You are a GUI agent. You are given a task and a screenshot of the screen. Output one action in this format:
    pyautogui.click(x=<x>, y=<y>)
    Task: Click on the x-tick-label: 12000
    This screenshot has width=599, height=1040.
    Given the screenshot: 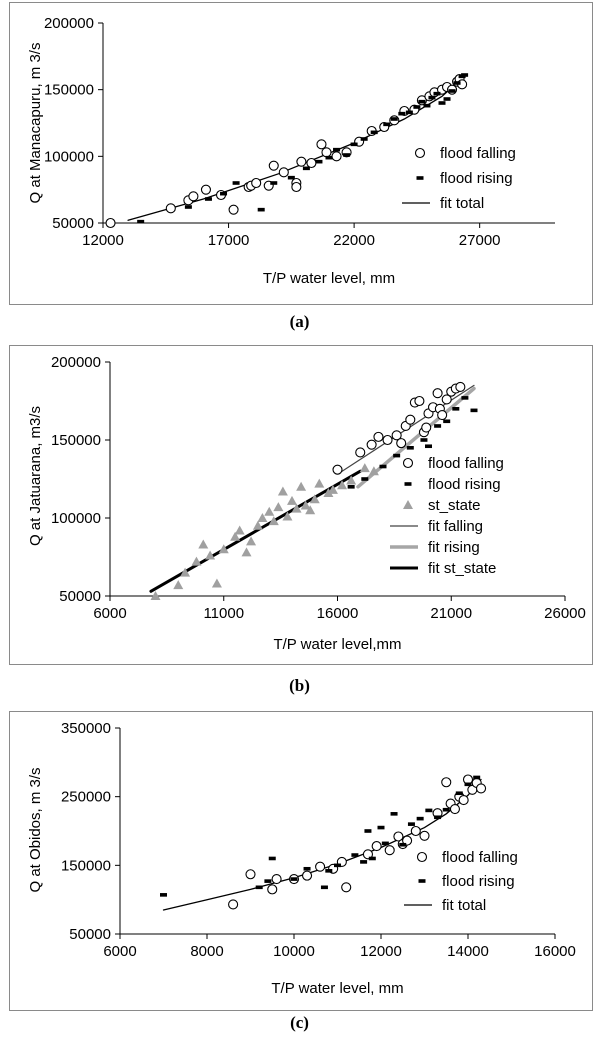 What is the action you would take?
    pyautogui.click(x=103, y=240)
    